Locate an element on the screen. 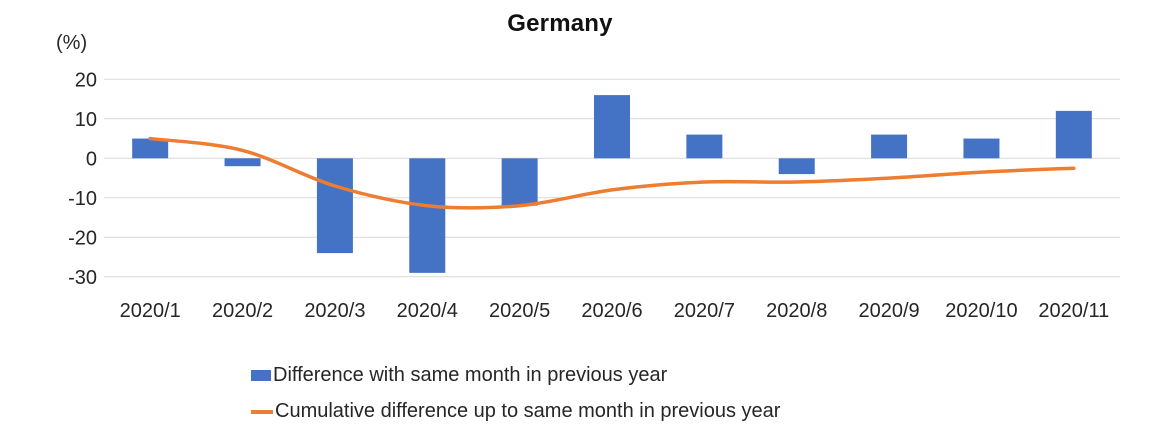 The width and height of the screenshot is (1152, 442). x-tick-label: 2020/7 is located at coordinates (704, 311).